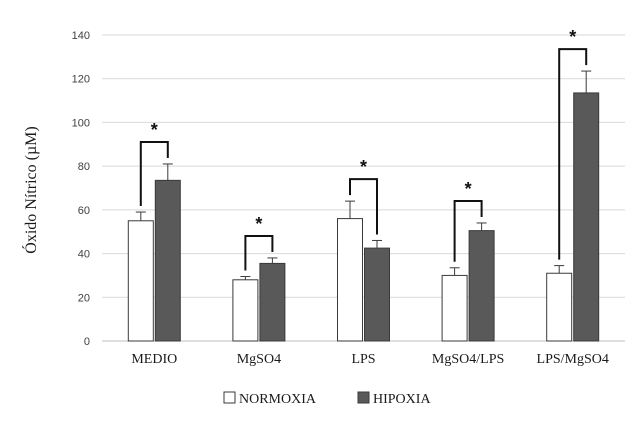 This screenshot has height=422, width=643. Describe the element at coordinates (84, 211) in the screenshot. I see `y-tick-label: 60` at that location.